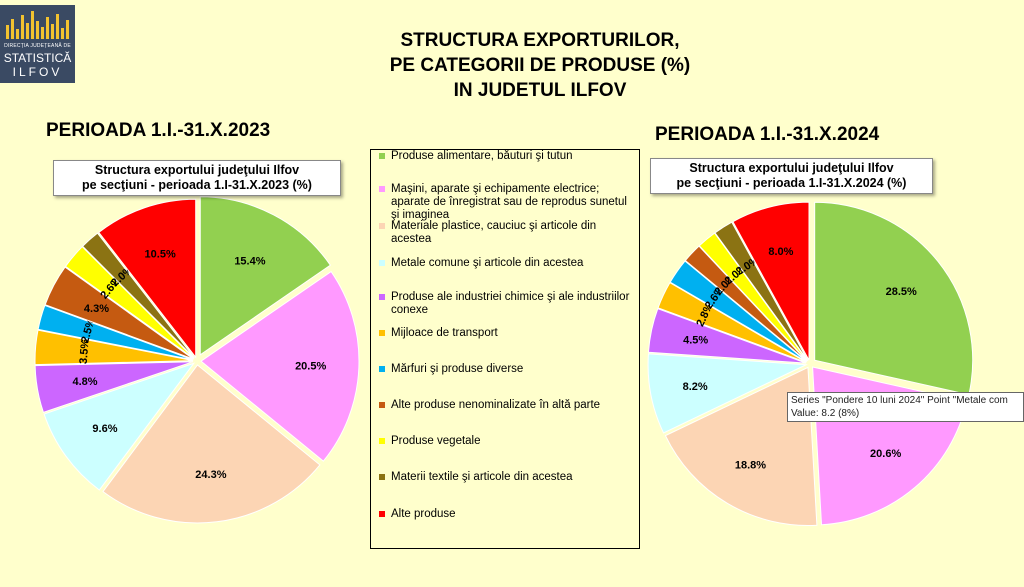 This screenshot has width=1024, height=587. Describe the element at coordinates (825, 413) in the screenshot. I see `tooltip-line2: Value: 8.2 (8%)` at that location.